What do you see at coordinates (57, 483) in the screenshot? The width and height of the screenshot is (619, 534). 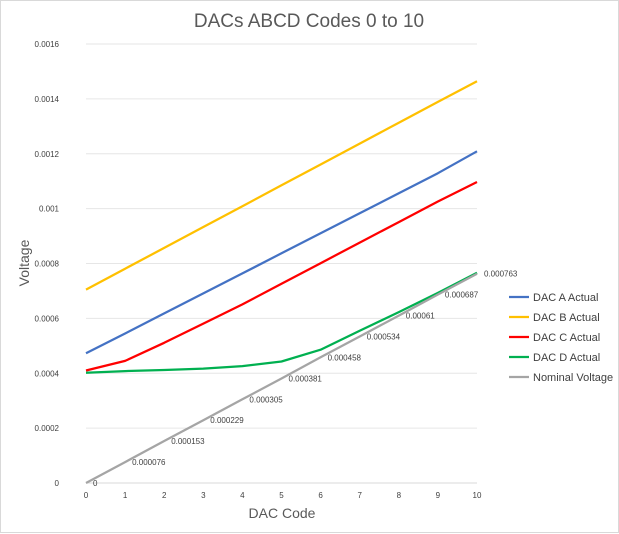 I see `y-tick-label: 0` at bounding box center [57, 483].